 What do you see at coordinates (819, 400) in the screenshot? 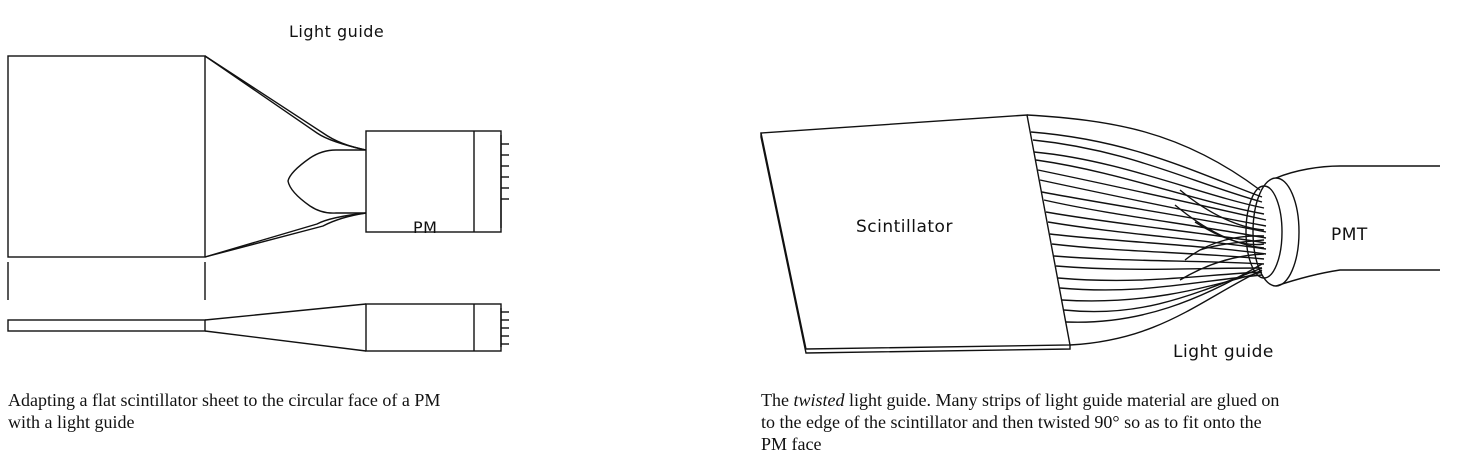
I see `caption-right-italic-word: twisted` at bounding box center [819, 400].